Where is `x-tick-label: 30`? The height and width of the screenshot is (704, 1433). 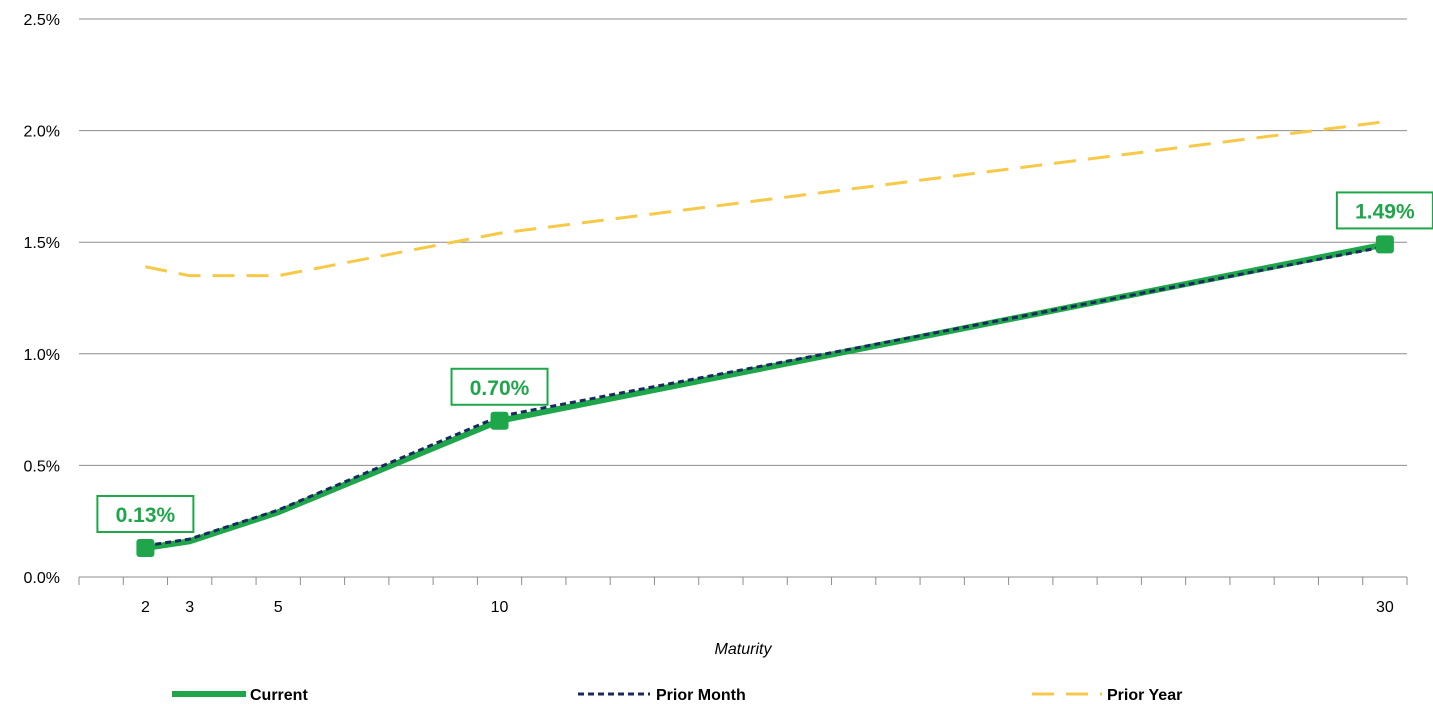 x-tick-label: 30 is located at coordinates (1385, 607).